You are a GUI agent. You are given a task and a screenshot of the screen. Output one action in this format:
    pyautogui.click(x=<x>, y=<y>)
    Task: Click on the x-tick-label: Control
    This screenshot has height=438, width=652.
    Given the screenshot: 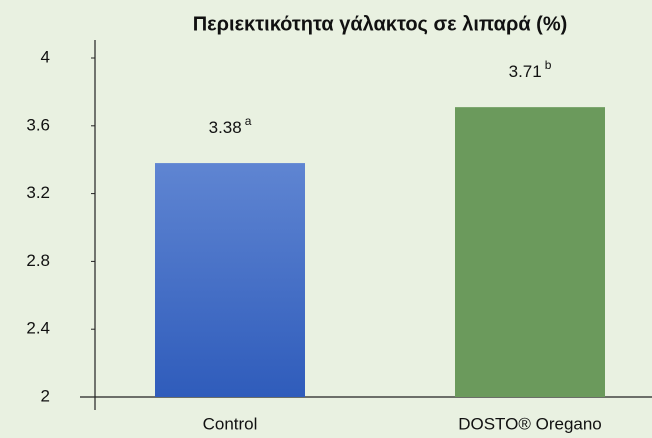 What is the action you would take?
    pyautogui.click(x=230, y=423)
    